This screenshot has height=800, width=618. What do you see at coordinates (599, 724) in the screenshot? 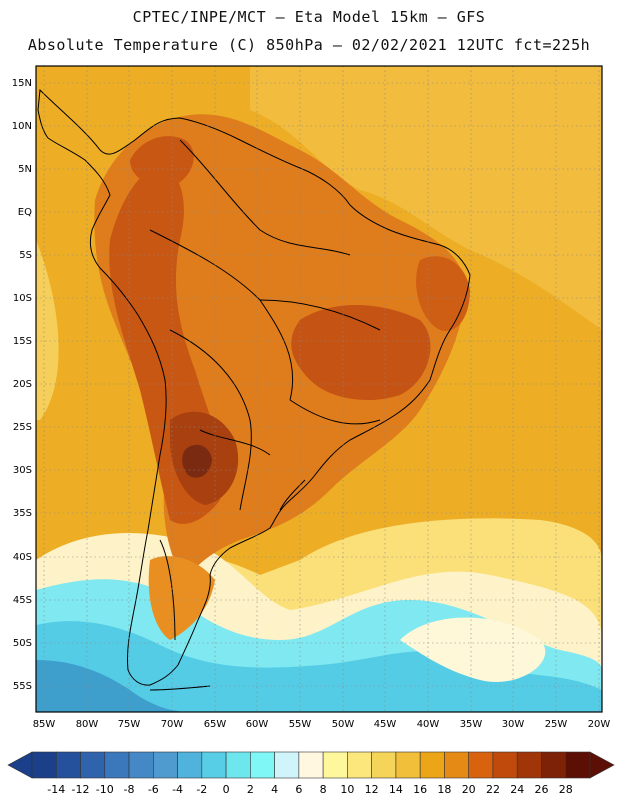
I see `lon-label: 20W` at bounding box center [599, 724].